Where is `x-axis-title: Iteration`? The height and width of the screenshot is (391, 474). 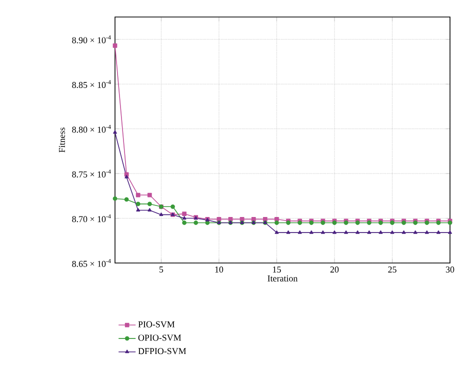
x-axis-title: Iteration is located at coordinates (283, 278).